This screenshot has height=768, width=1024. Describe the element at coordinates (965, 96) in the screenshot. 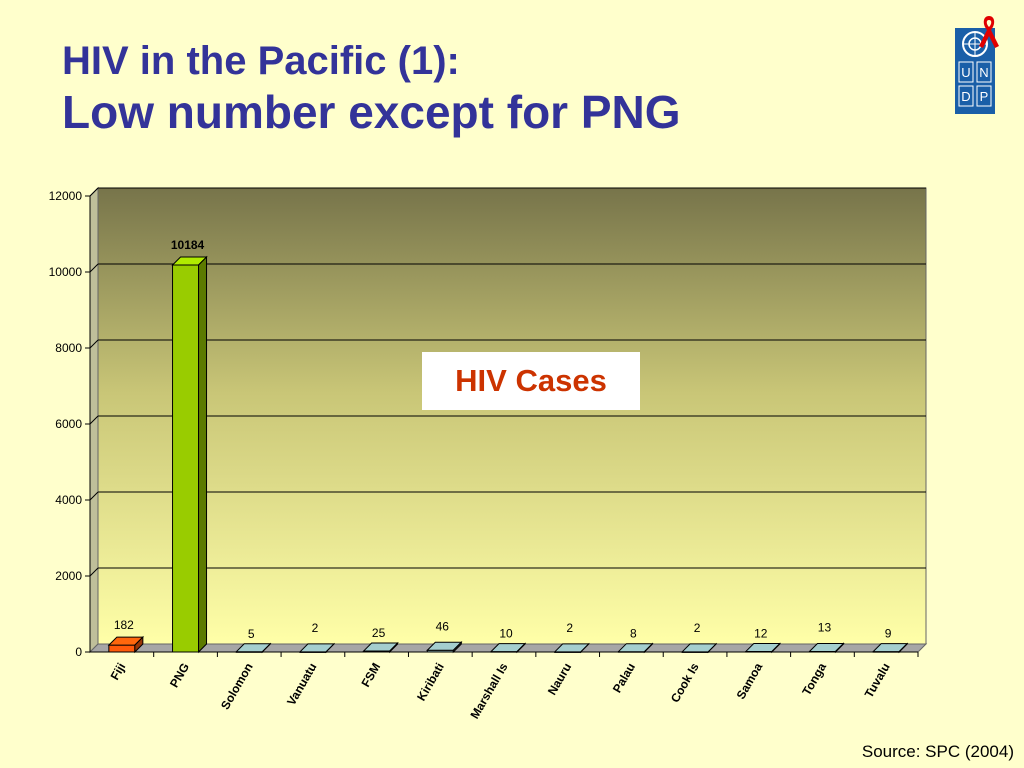

I see `logo-letter-d: D` at that location.